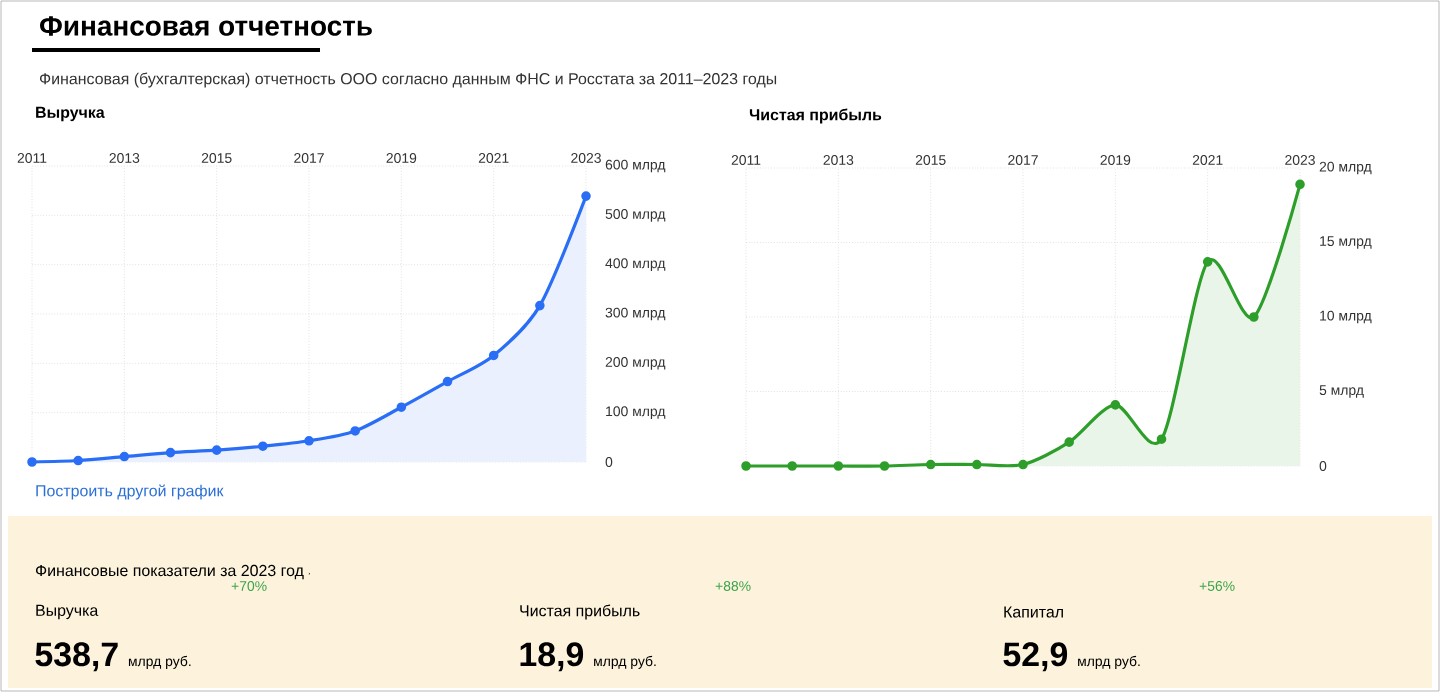 This screenshot has width=1440, height=692. Describe the element at coordinates (1035, 657) in the screenshot. I see `text: 52,9` at that location.